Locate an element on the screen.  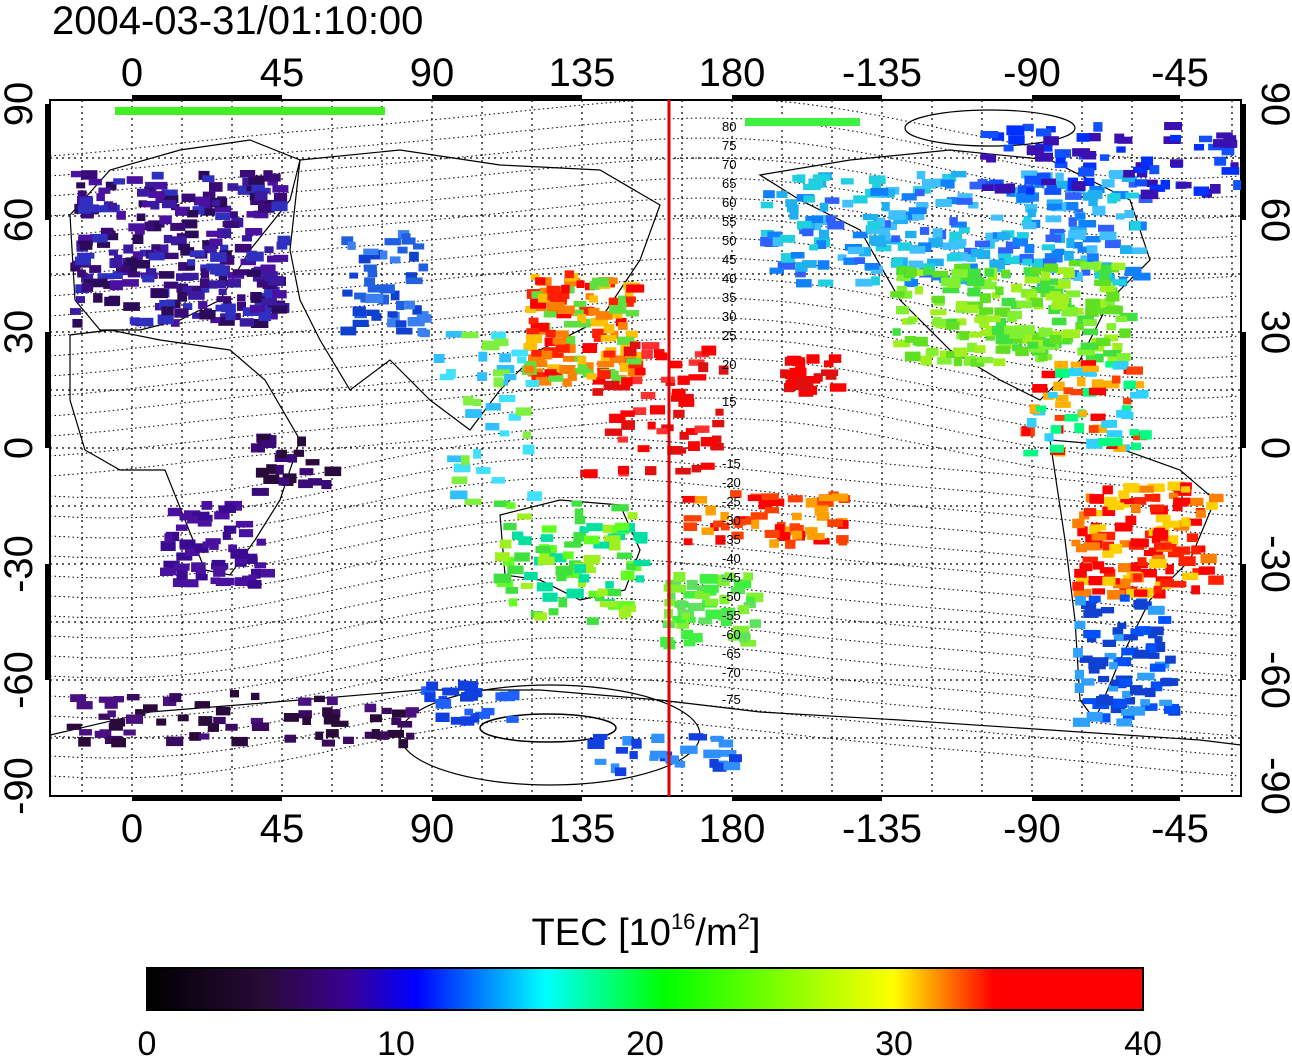
contour-label: -25 is located at coordinates (731, 501).